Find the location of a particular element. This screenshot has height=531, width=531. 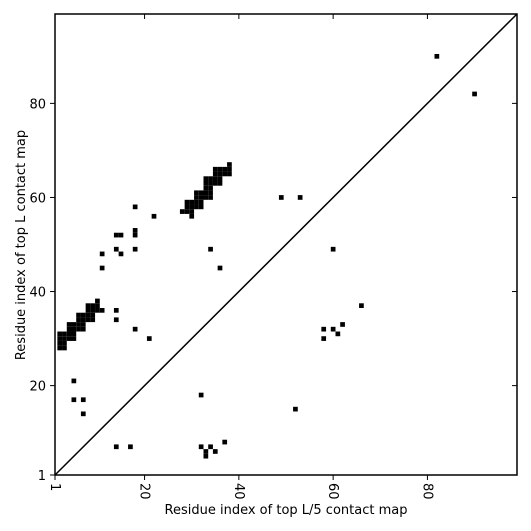

y-tick-label: 60 is located at coordinates (37, 198).